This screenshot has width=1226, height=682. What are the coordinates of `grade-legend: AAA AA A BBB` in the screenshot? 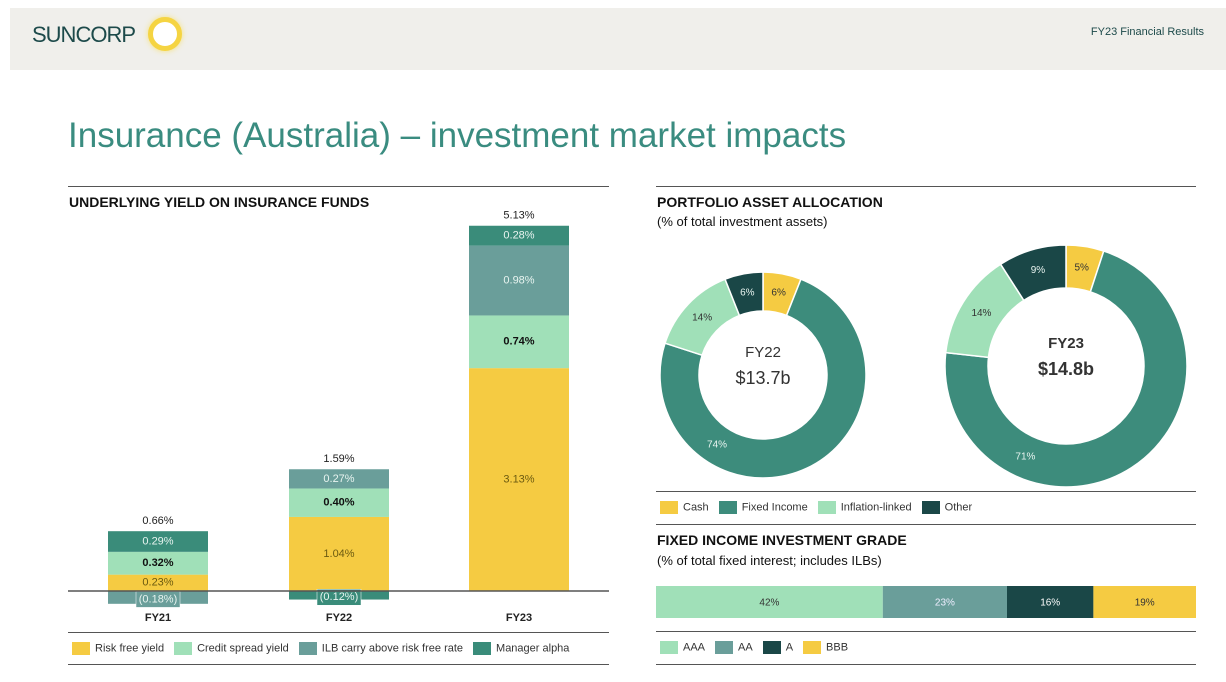 It's located at (754, 647).